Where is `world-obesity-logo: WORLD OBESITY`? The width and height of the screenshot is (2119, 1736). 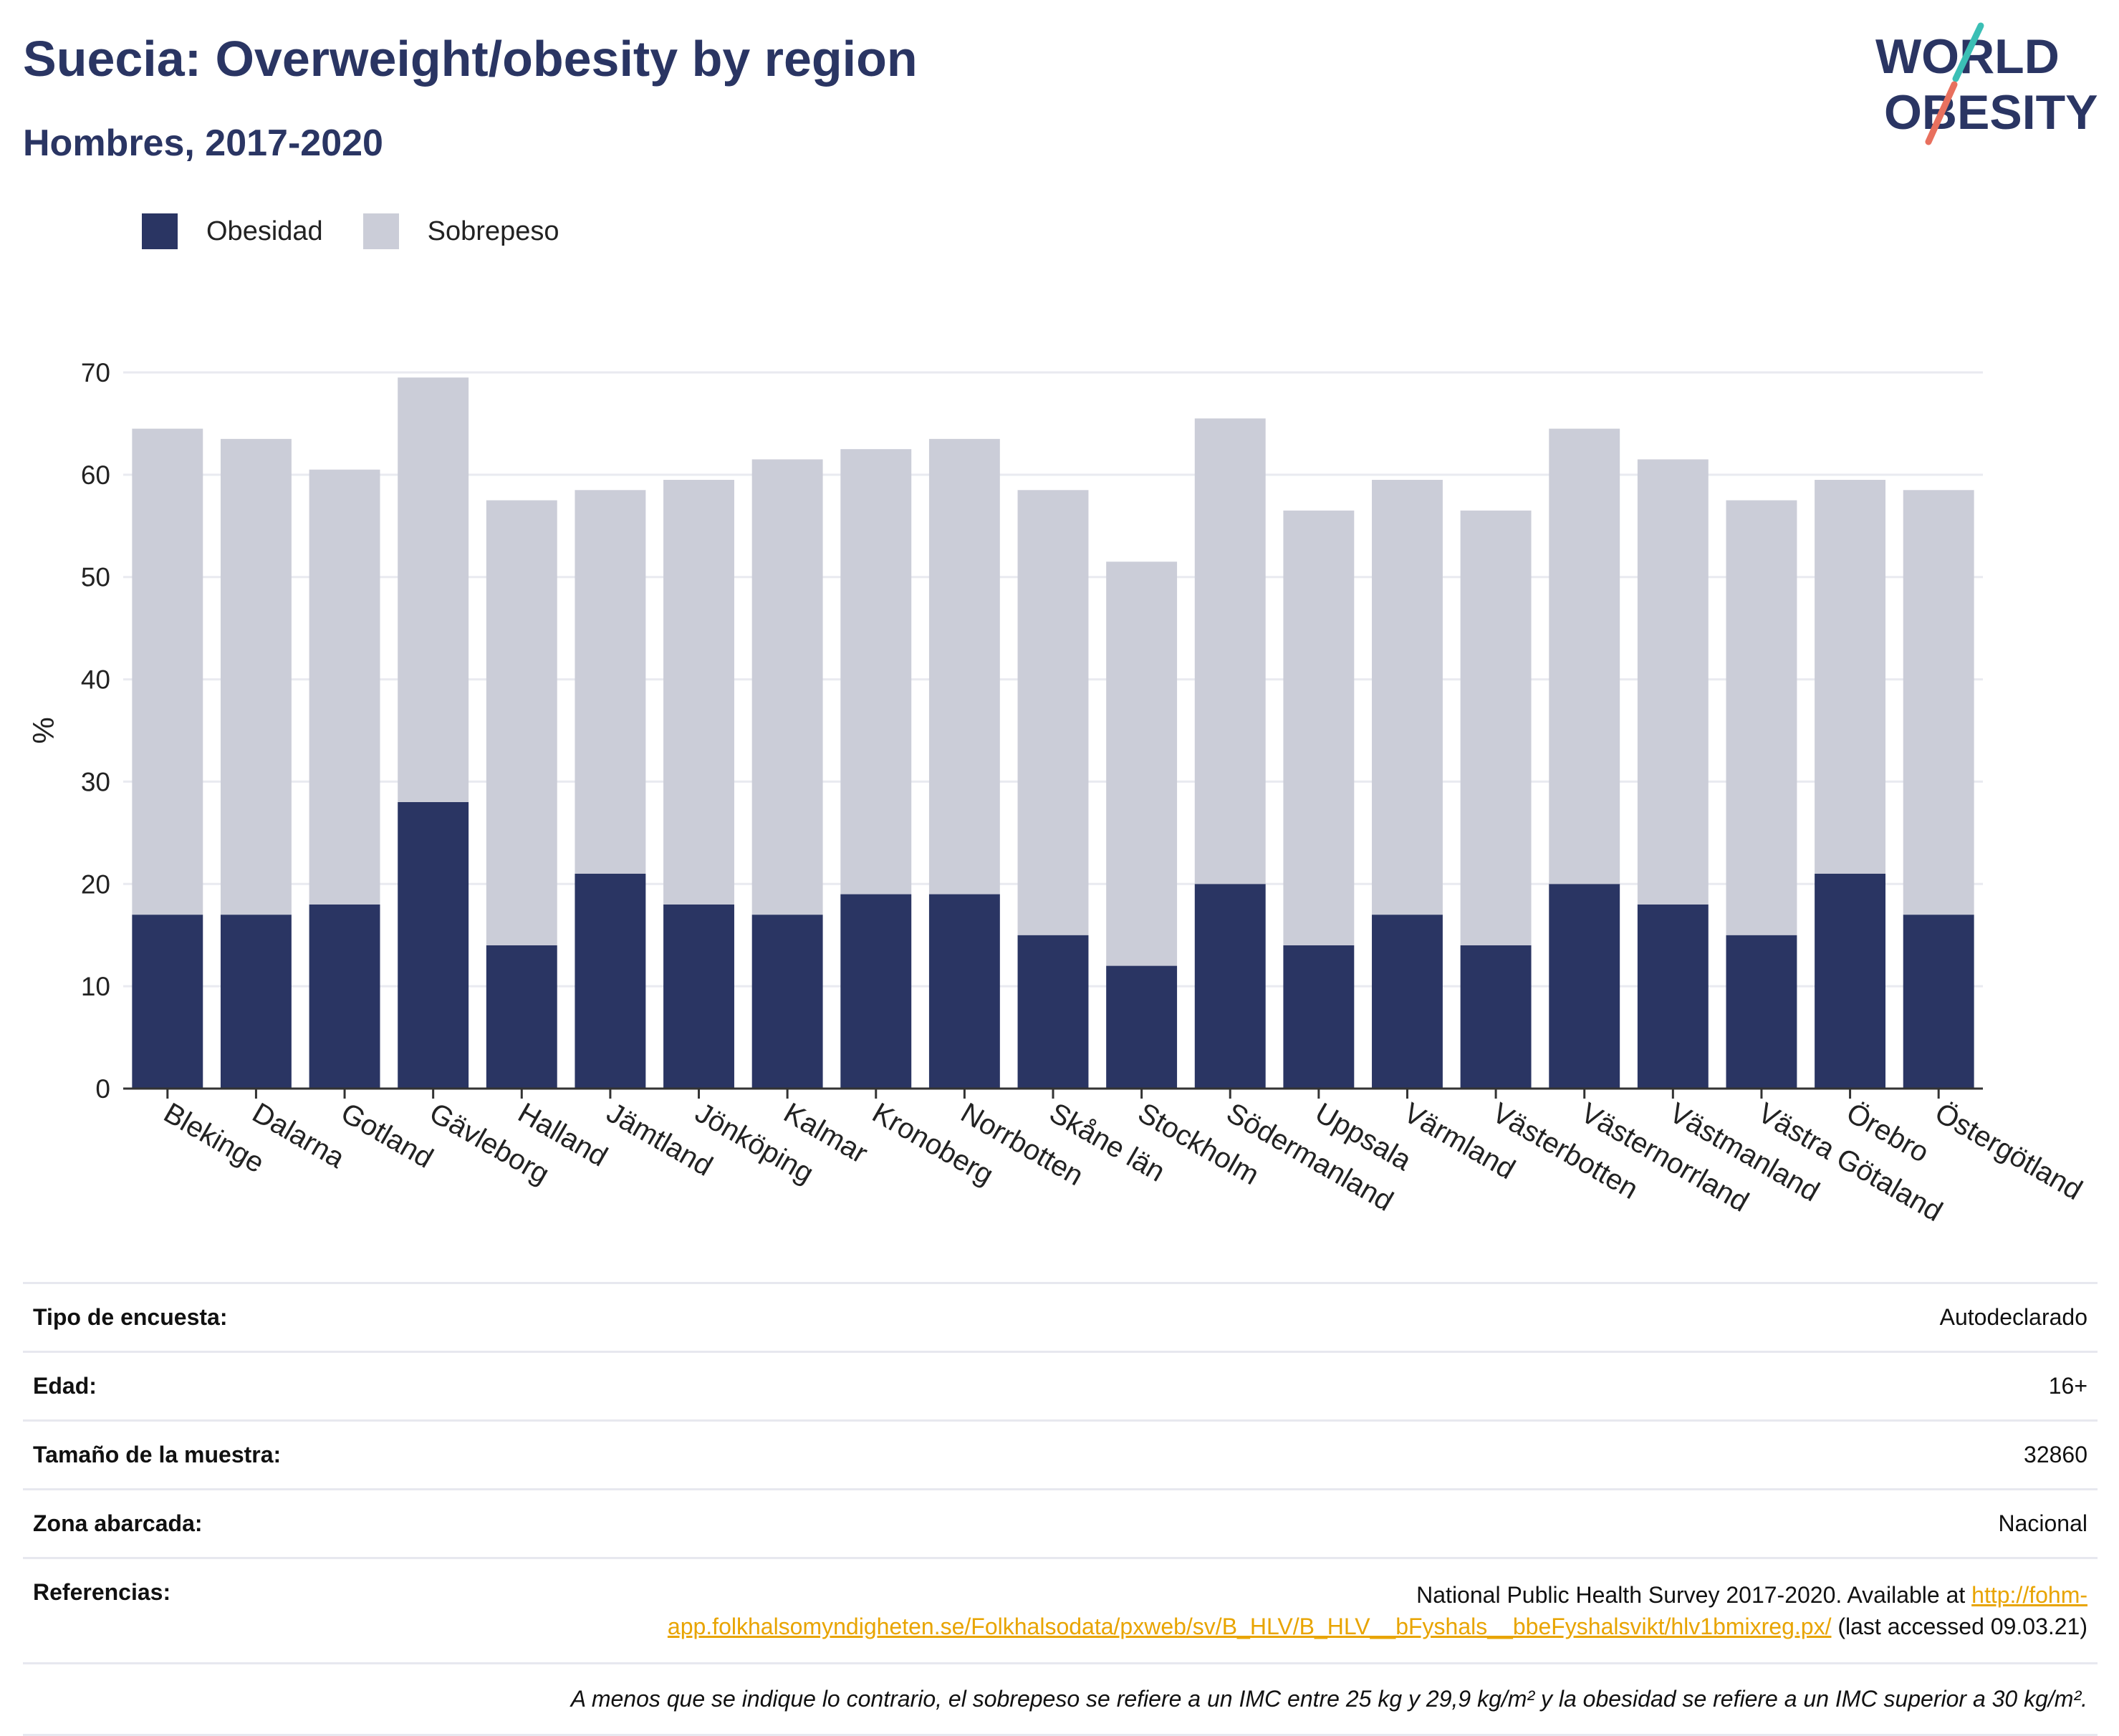 world-obesity-logo: WORLD OBESITY is located at coordinates (1986, 84).